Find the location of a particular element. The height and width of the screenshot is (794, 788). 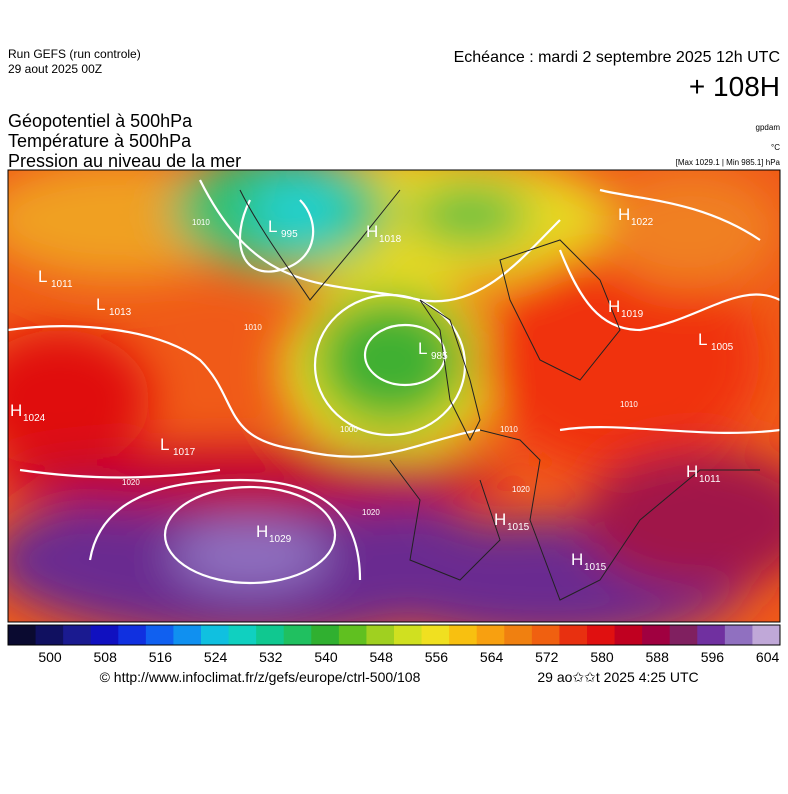

colorbar-tick-label: 604 is located at coordinates (768, 657).